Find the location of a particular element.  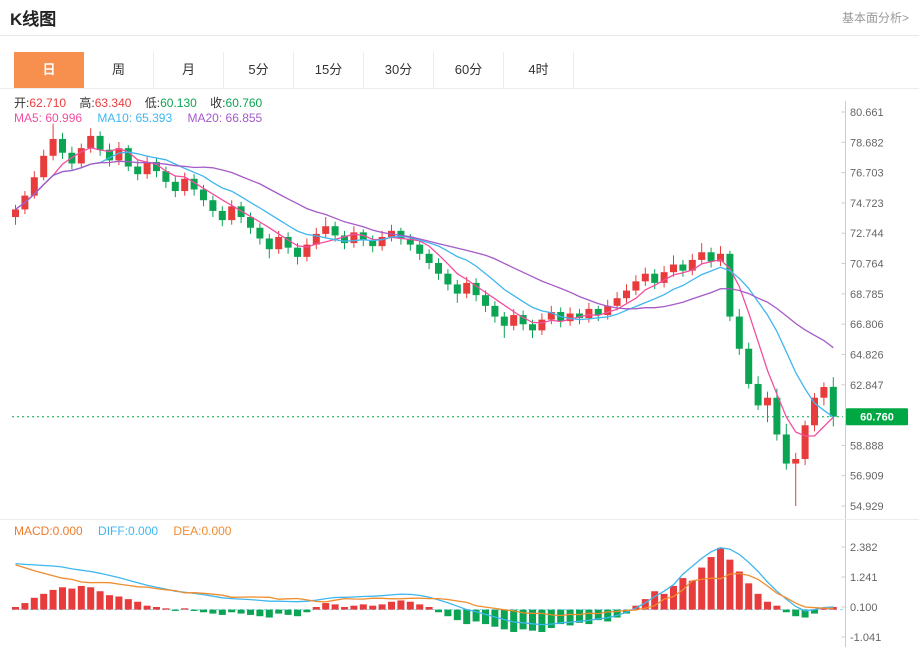

low-label: 低: is located at coordinates (152, 103).